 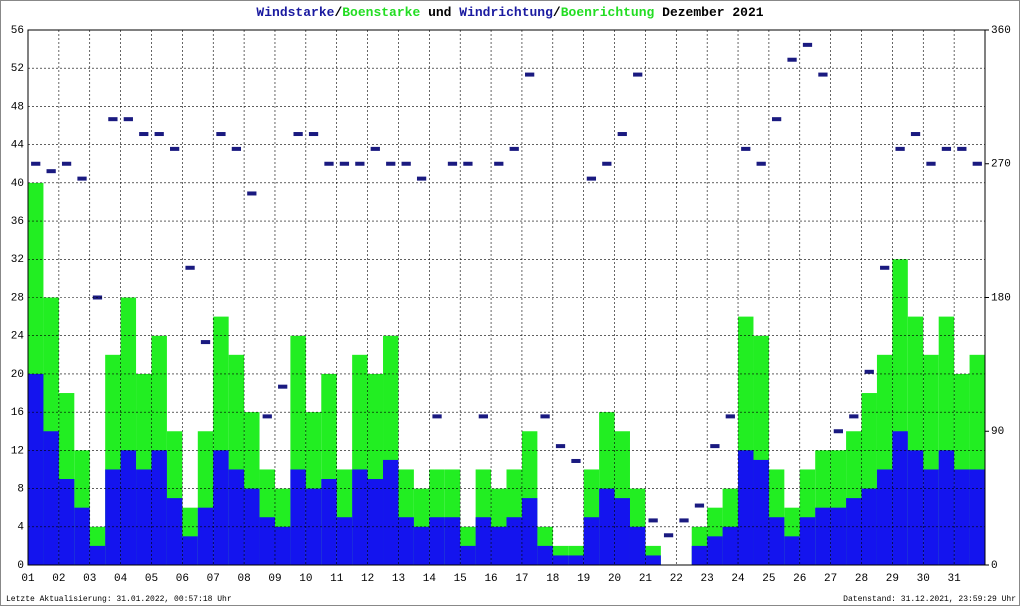 I want to click on x-tick-label: 28, so click(x=861, y=579).